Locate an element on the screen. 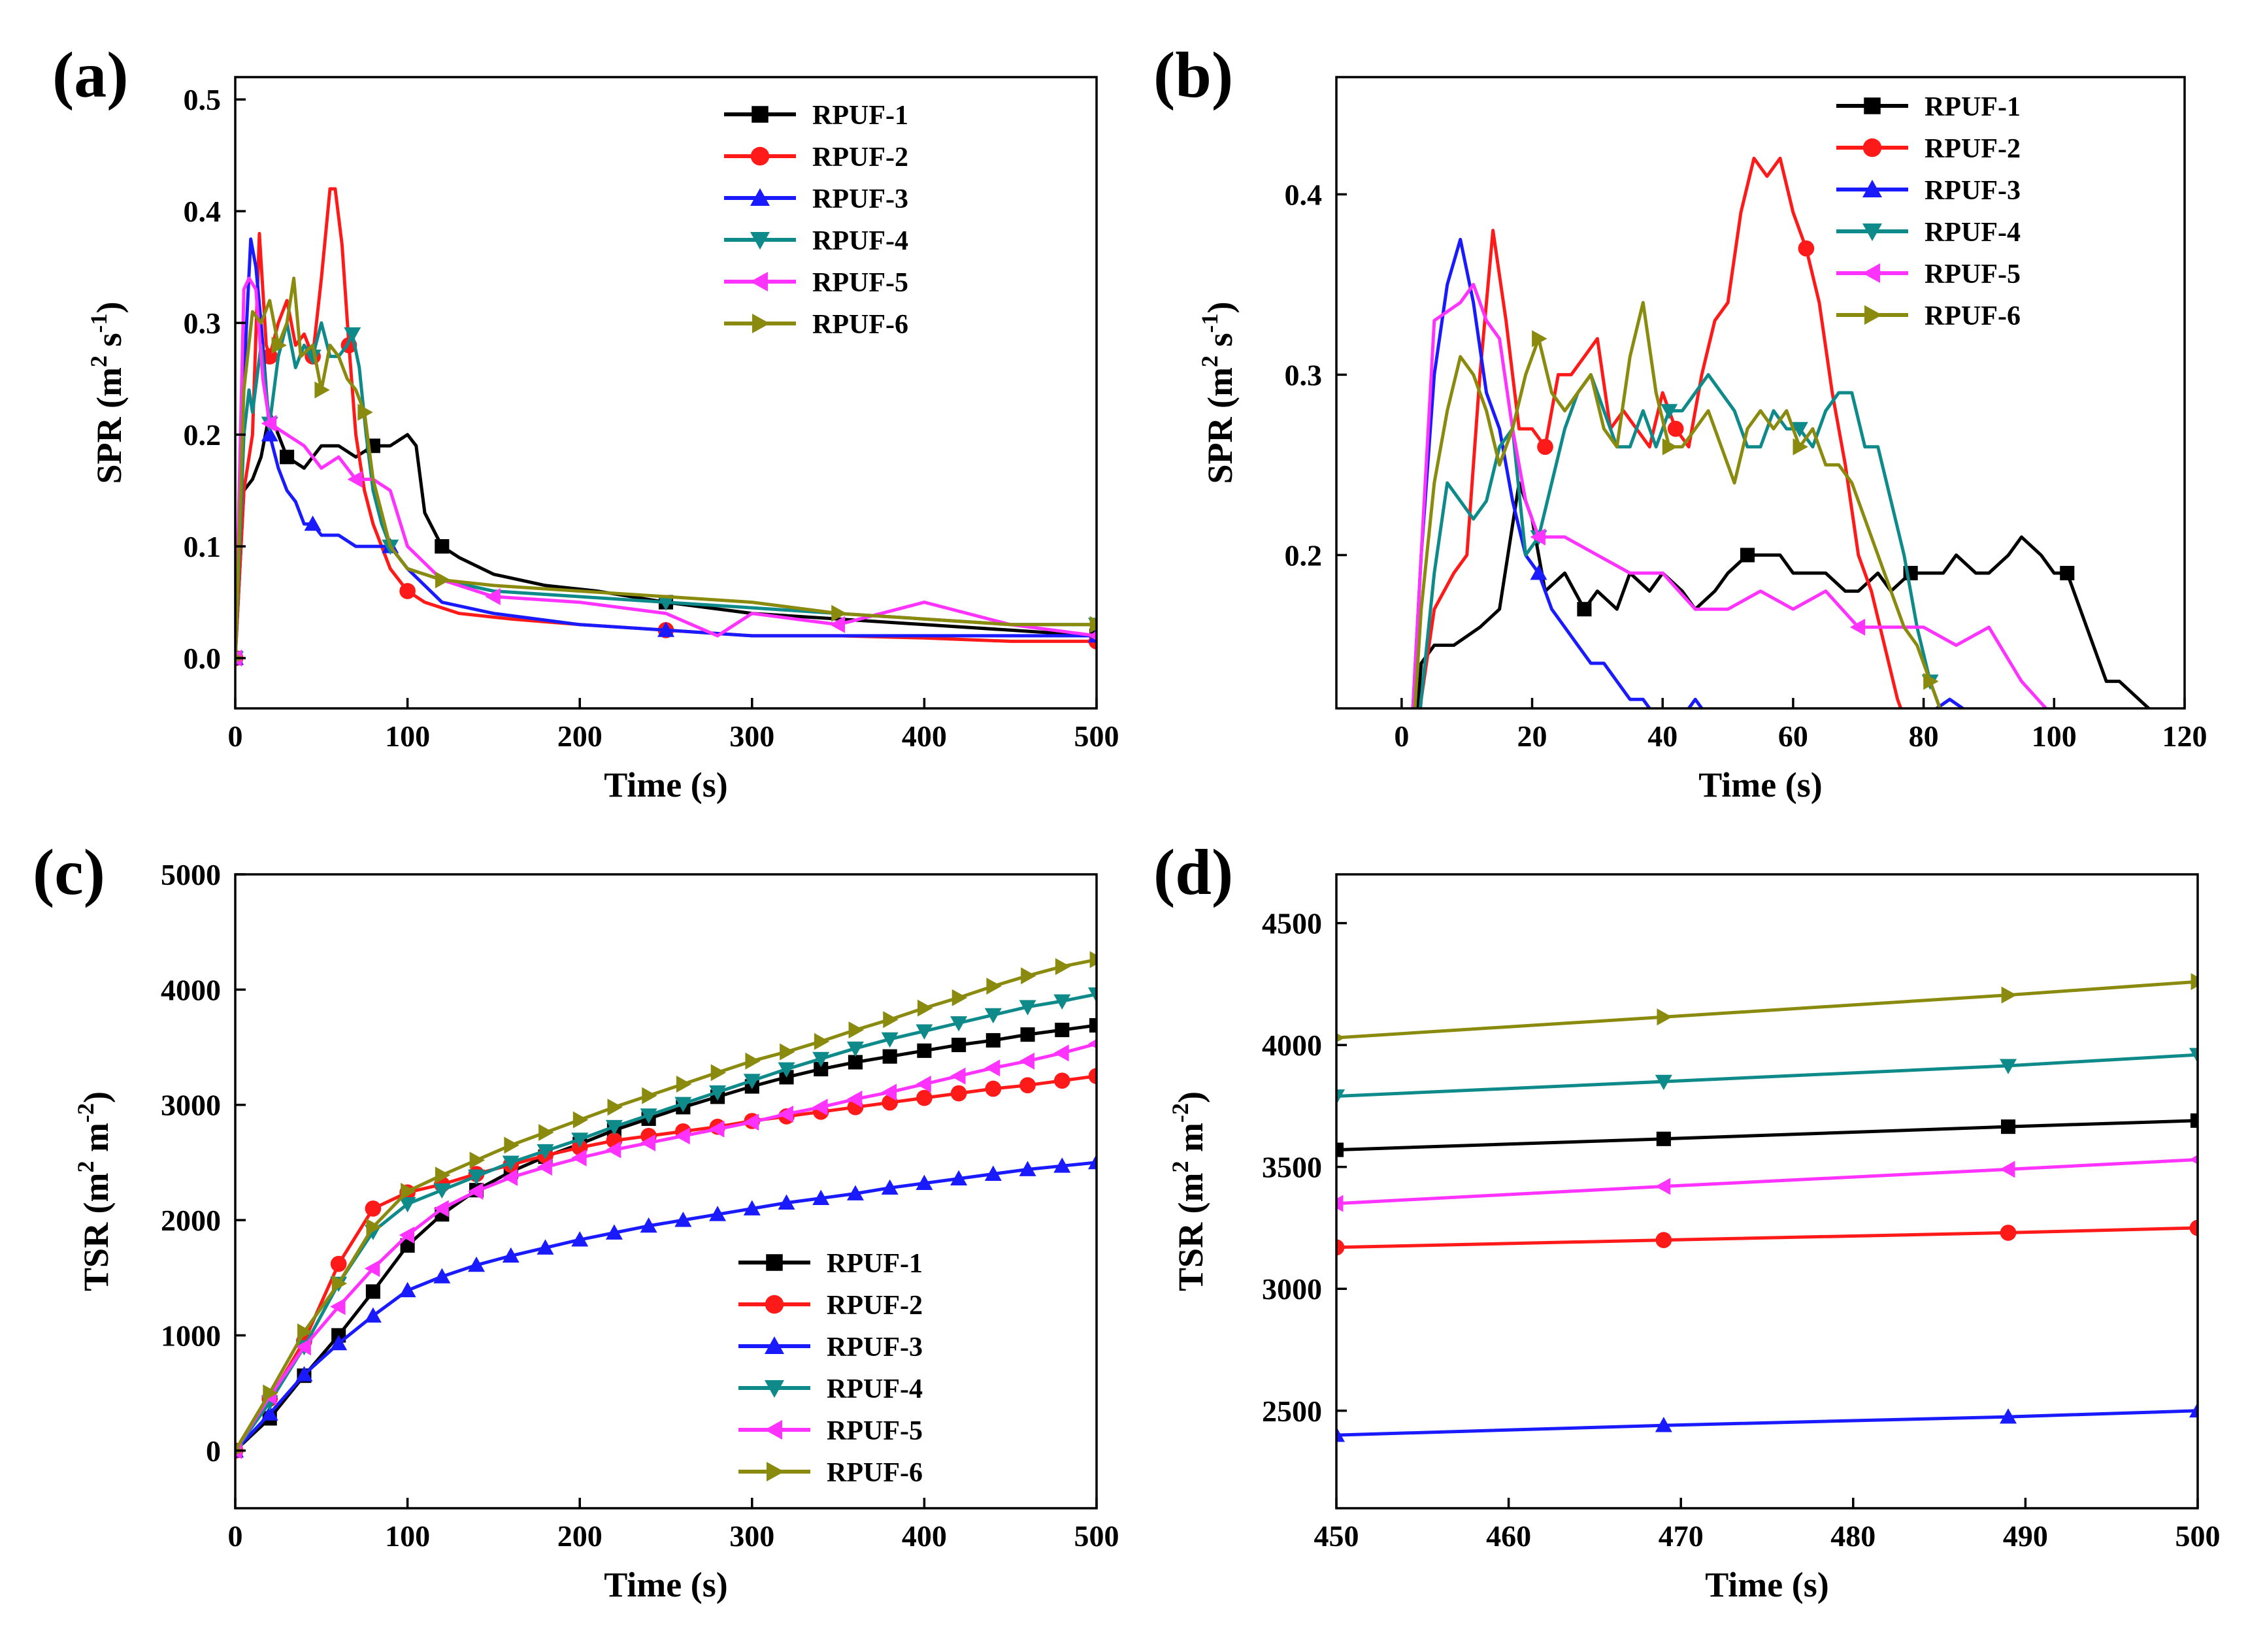 The image size is (2248, 1652). y-tick-label: 3000 is located at coordinates (1292, 1289).